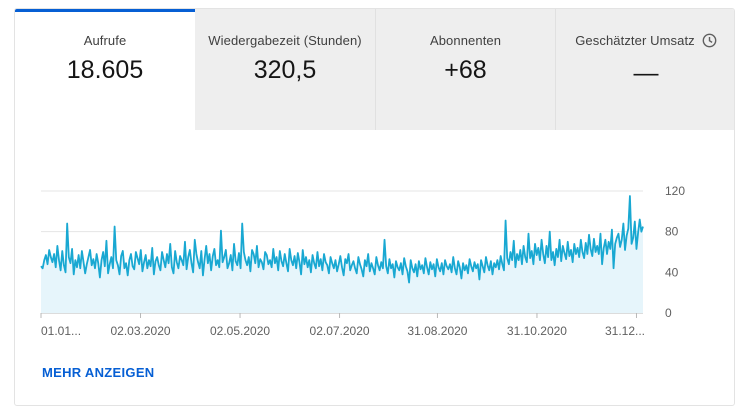  Describe the element at coordinates (635, 40) in the screenshot. I see `tab-revenue-label: Geschätzter Umsatz` at that location.